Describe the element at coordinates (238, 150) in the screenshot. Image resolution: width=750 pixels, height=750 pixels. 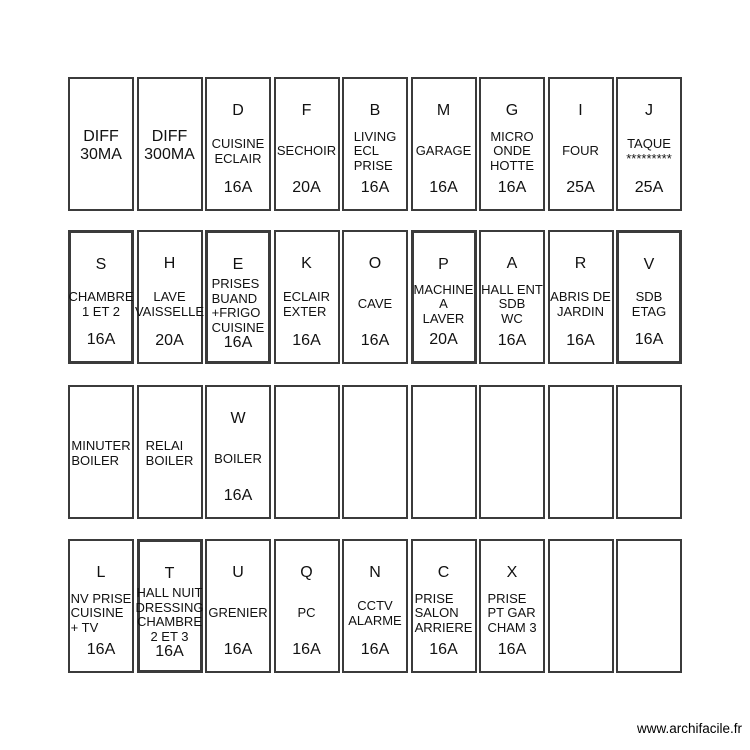
I see `breaker-name-label: CUISINE ECLAIR` at that location.